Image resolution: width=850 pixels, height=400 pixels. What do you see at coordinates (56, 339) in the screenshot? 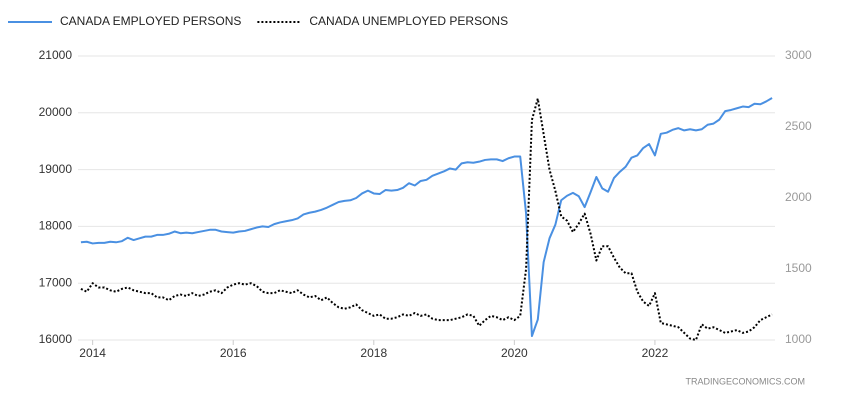
I see `y-tick-label: 16000` at bounding box center [56, 339].